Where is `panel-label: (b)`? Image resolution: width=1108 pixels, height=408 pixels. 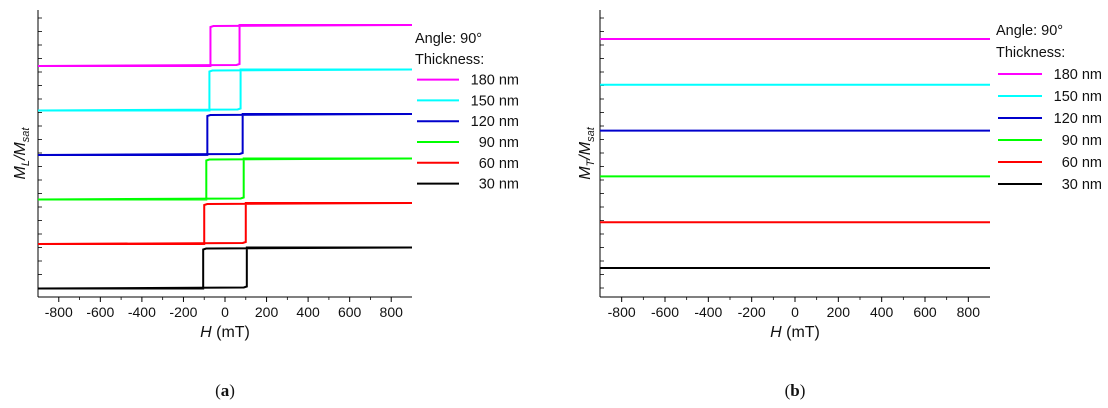
panel-label: (b) is located at coordinates (795, 390).